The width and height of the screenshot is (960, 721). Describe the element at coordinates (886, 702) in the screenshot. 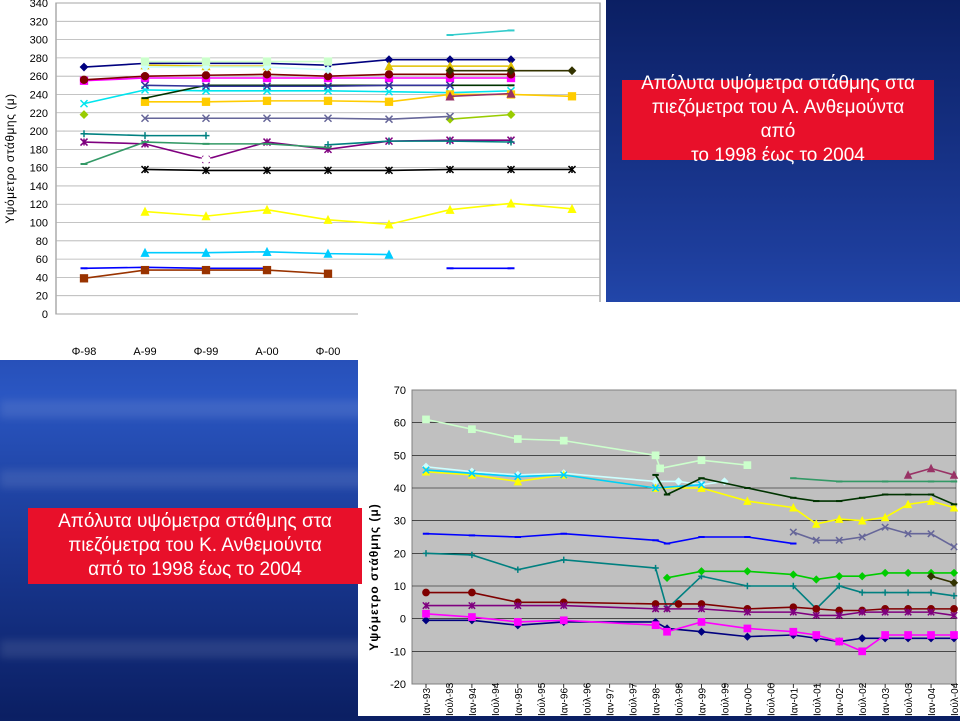

I see `x-tick-label: Ιαν-03` at that location.